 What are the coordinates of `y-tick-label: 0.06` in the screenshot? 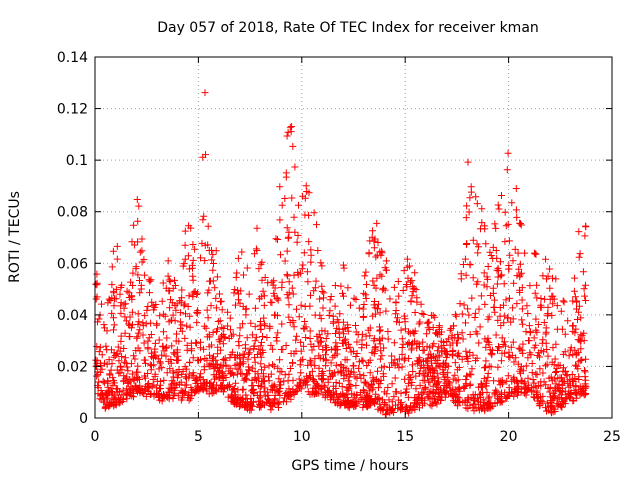 It's located at (72, 264).